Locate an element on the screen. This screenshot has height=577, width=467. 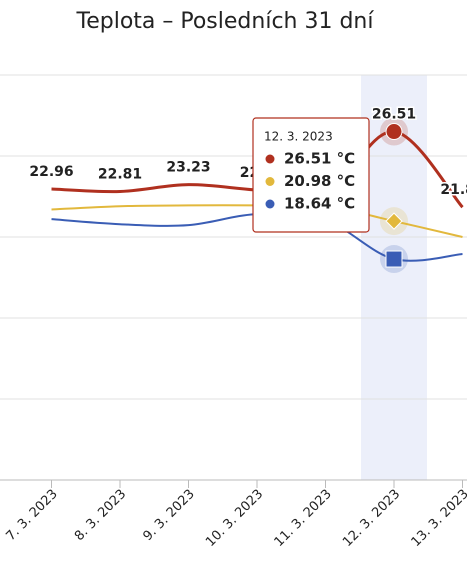
tooltip-value: 18.64 °C is located at coordinates (319, 204).